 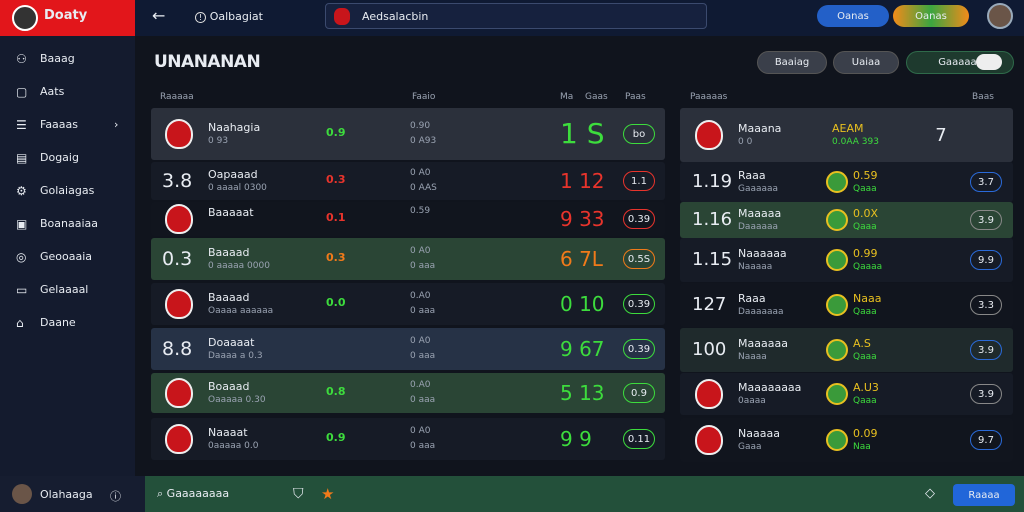 What do you see at coordinates (582, 304) in the screenshot?
I see `score: 0 10` at bounding box center [582, 304].